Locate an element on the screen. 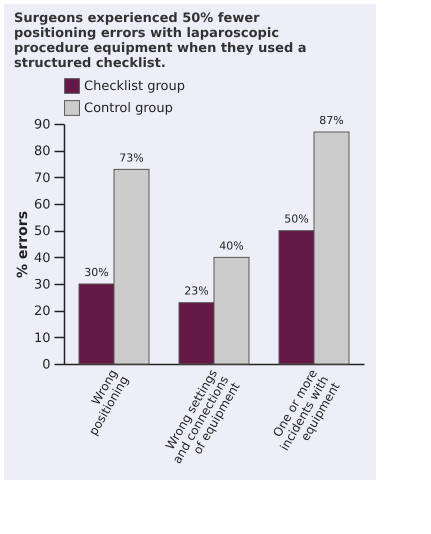 This screenshot has height=534, width=431. data-label: 87% is located at coordinates (331, 120).